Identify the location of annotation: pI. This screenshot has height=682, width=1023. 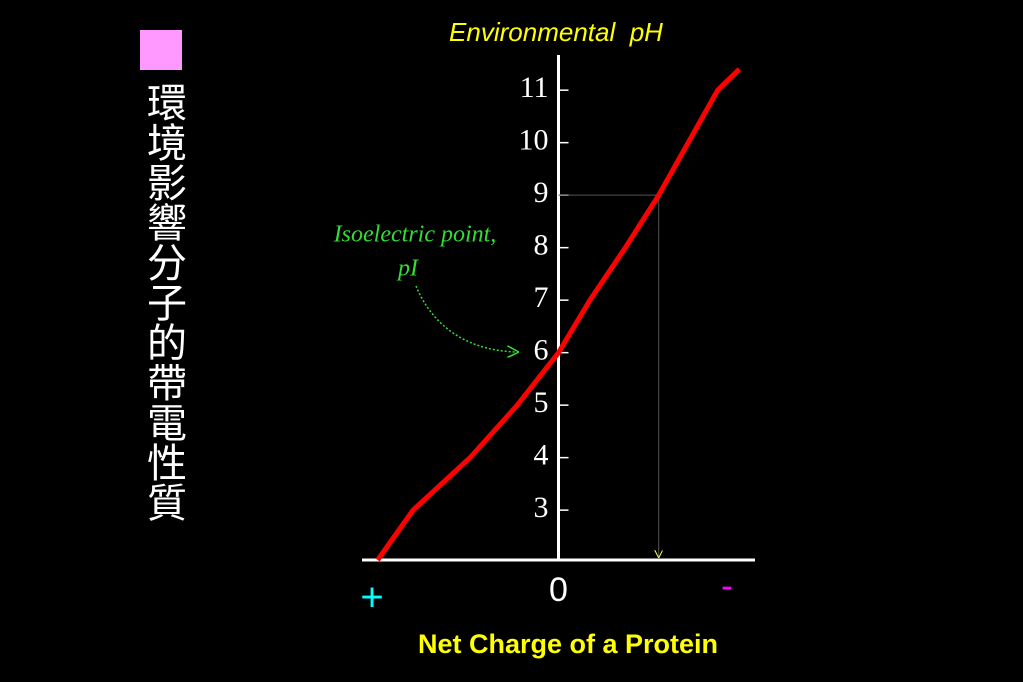
(407, 269).